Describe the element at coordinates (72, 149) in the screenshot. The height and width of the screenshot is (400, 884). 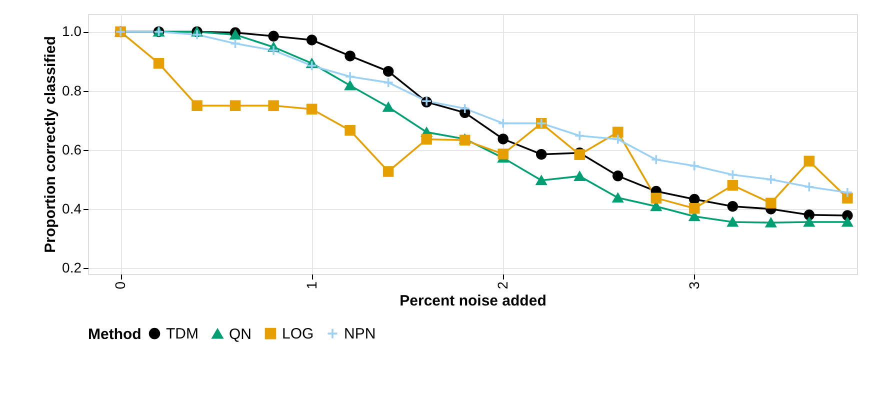
I see `y-tick-label: 0.6` at that location.